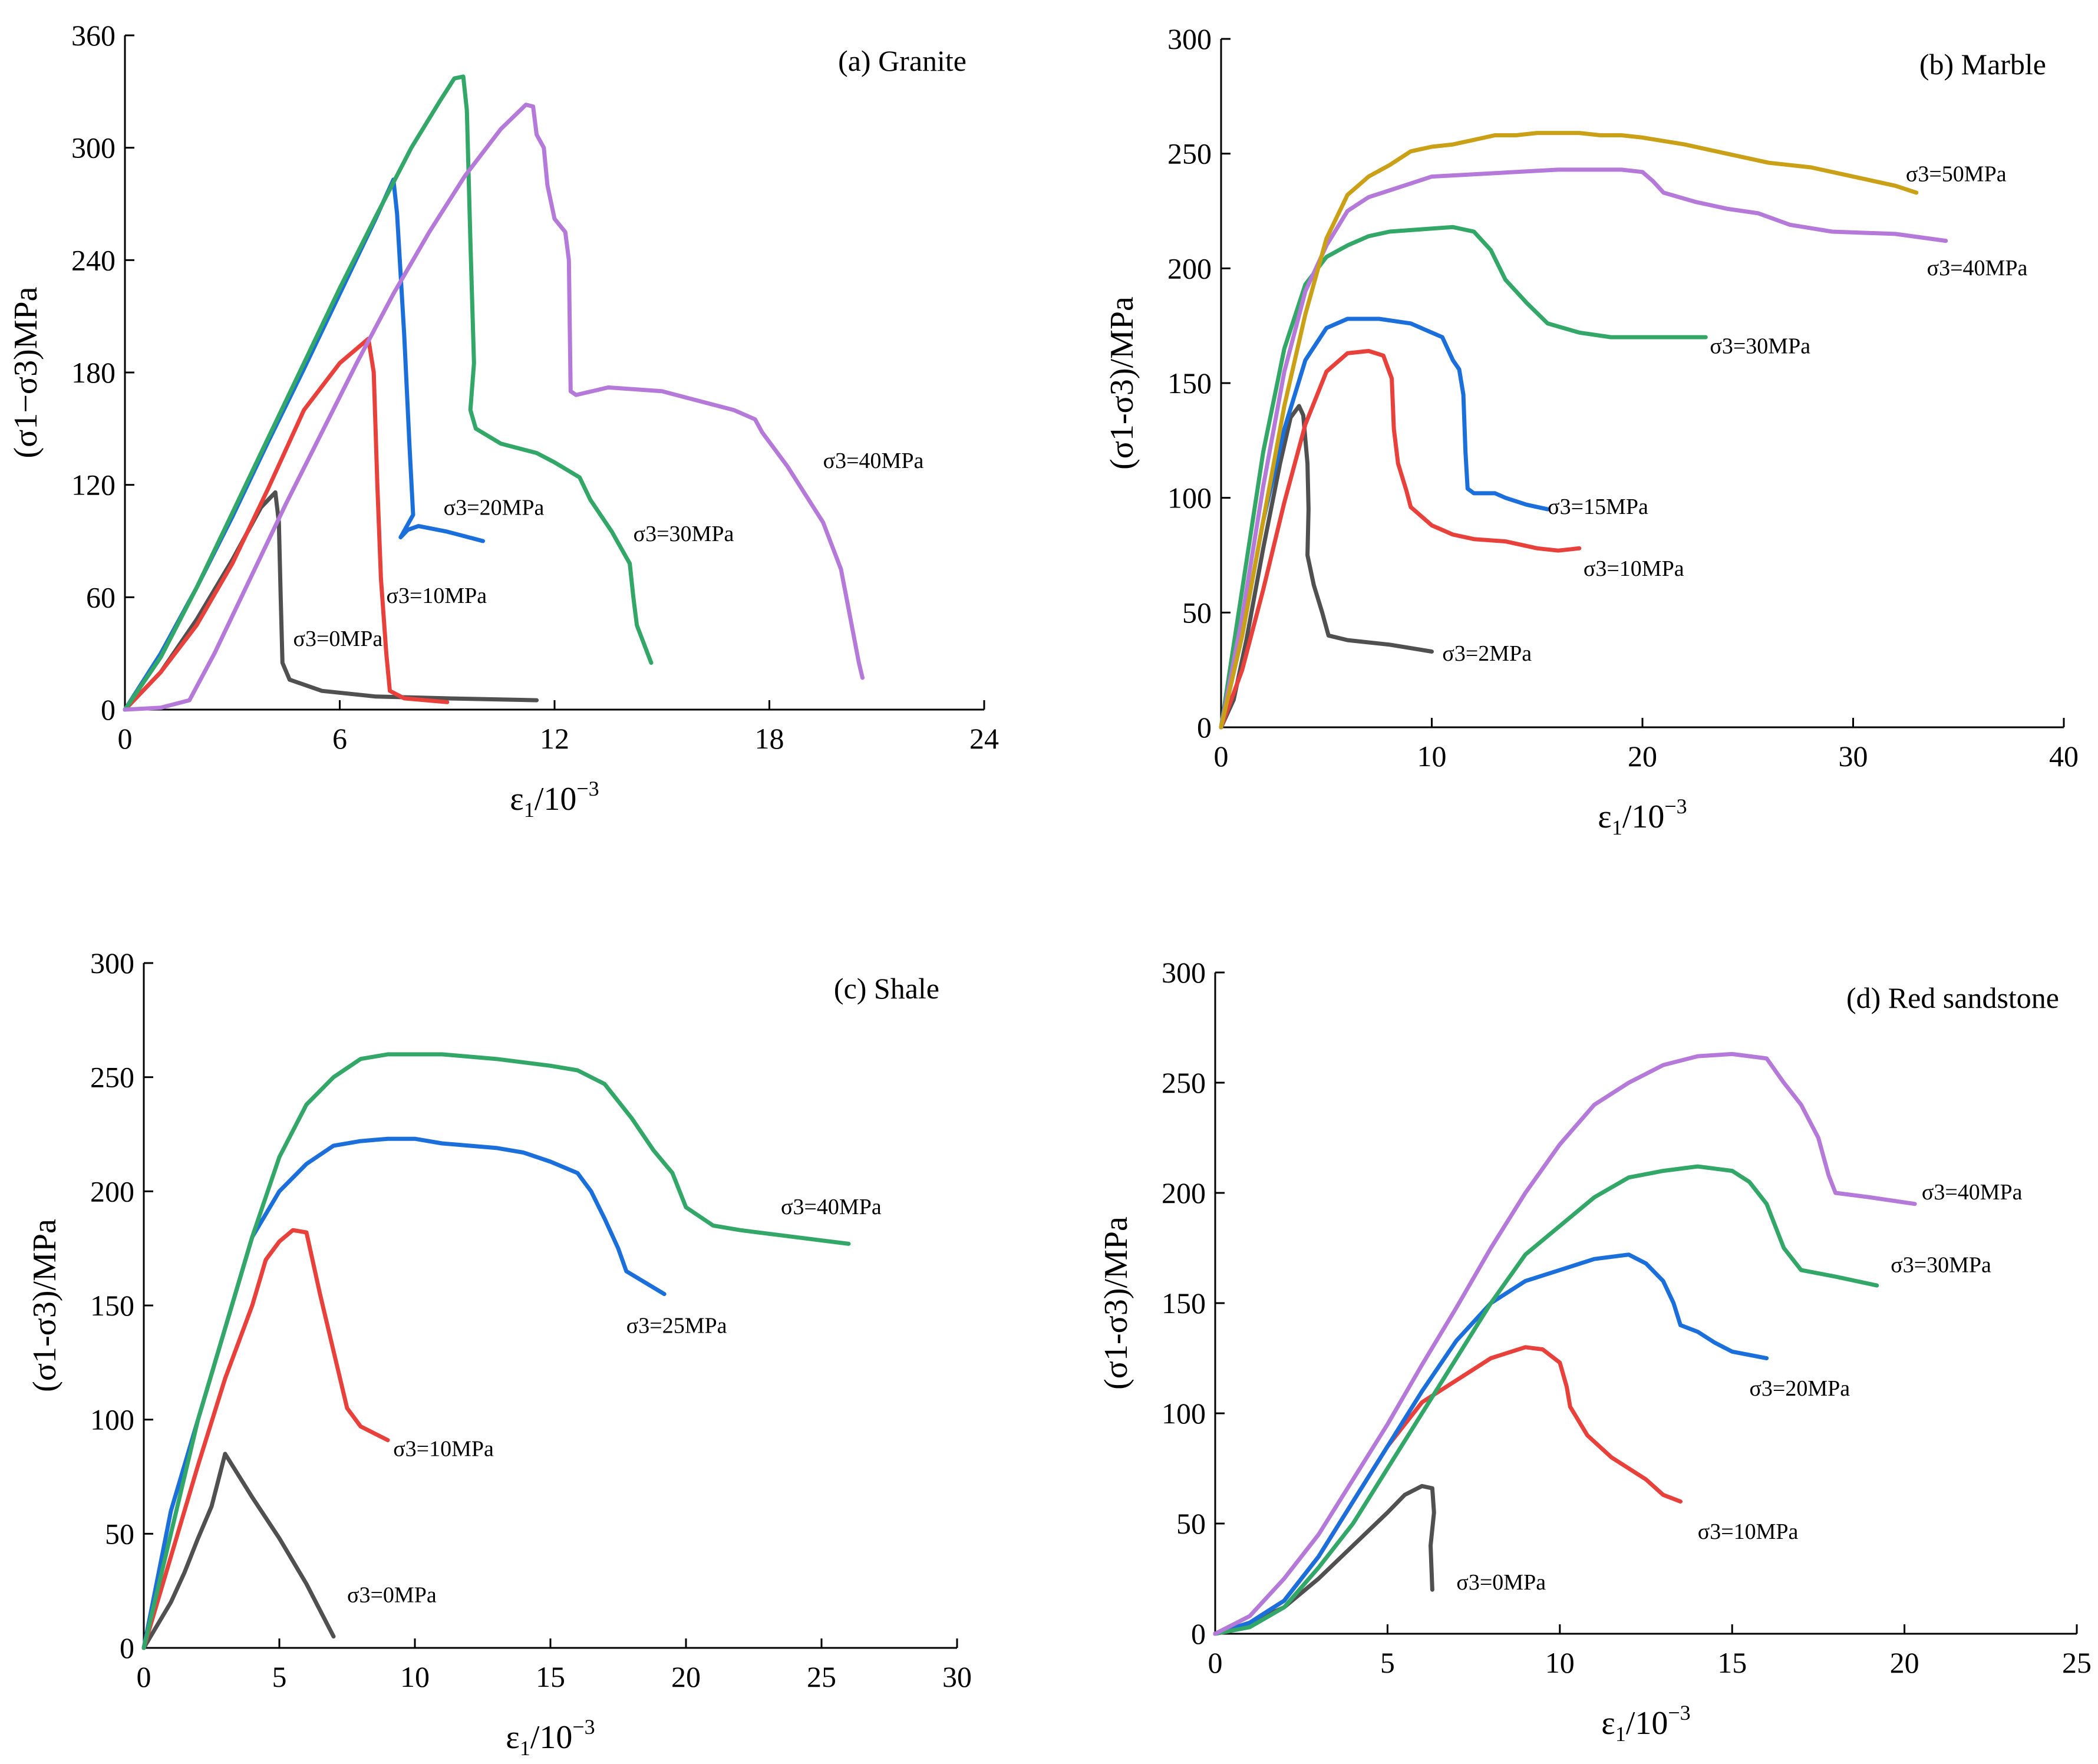 The width and height of the screenshot is (2098, 1764). Describe the element at coordinates (93, 372) in the screenshot. I see `y-tick-label: 180` at that location.